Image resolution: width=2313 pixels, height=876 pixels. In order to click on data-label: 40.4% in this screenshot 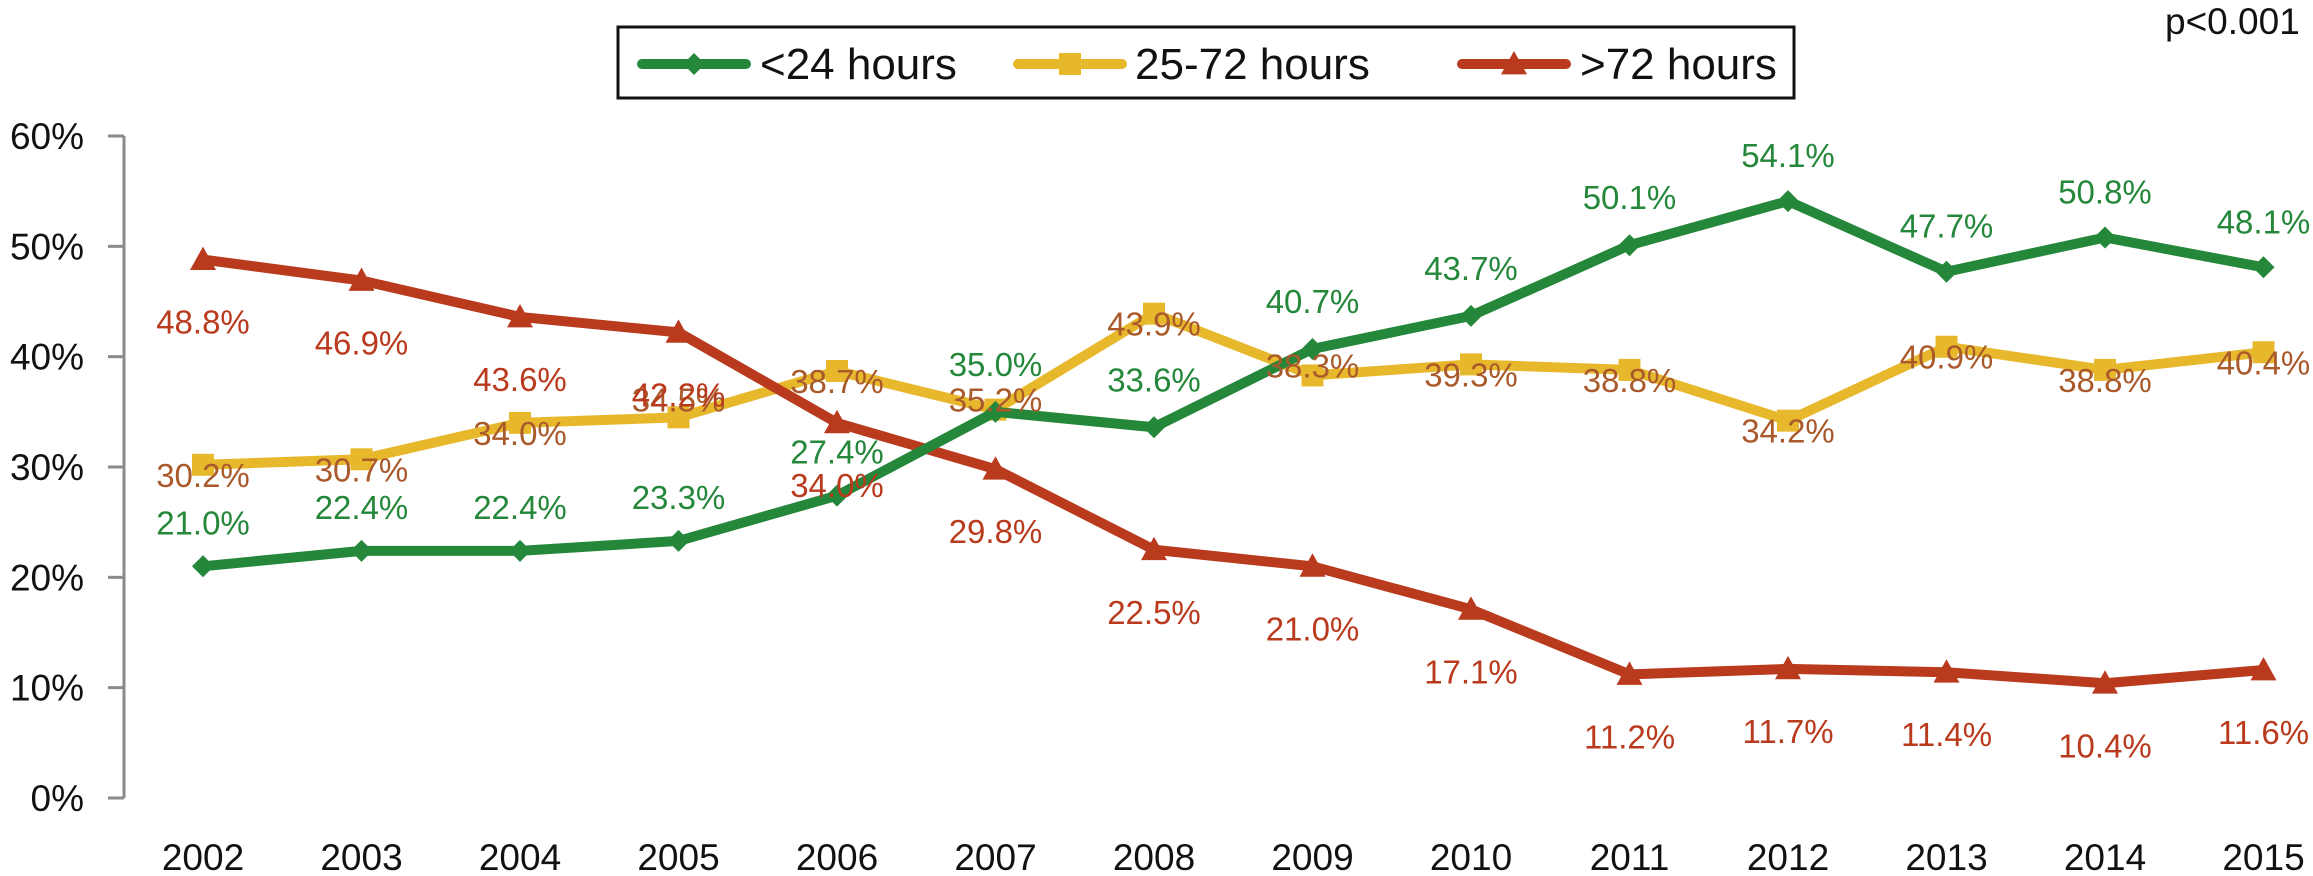, I will do `click(2264, 362)`.